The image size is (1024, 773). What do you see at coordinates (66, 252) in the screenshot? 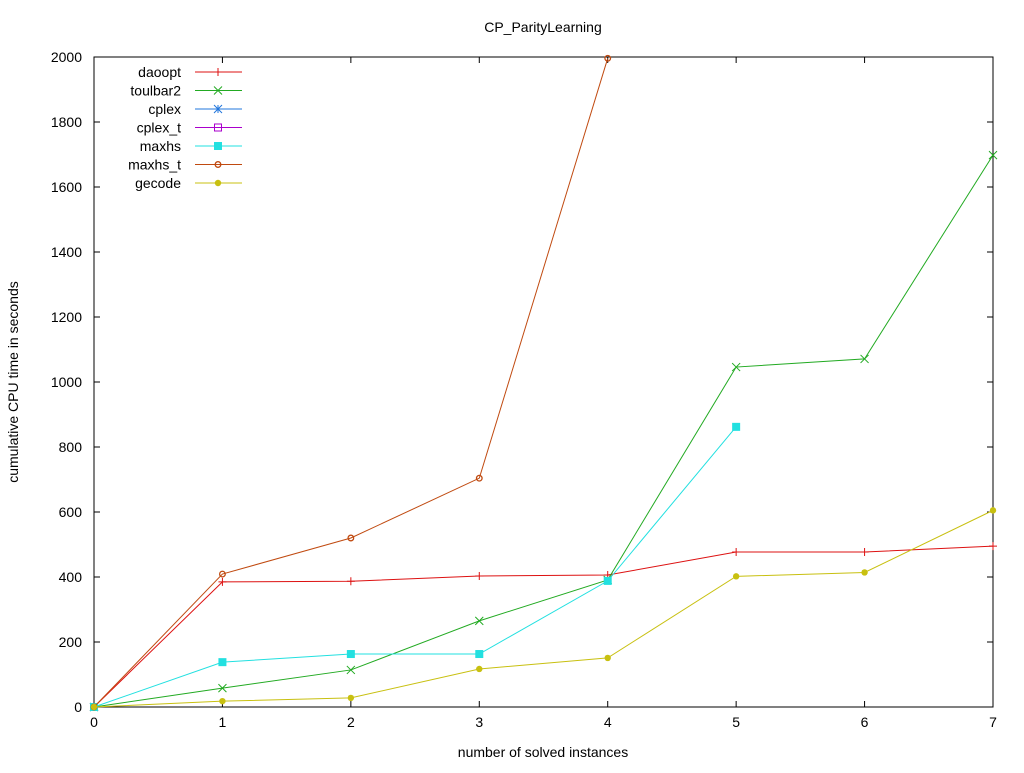
I see `y-tick-label: 1400` at bounding box center [66, 252].